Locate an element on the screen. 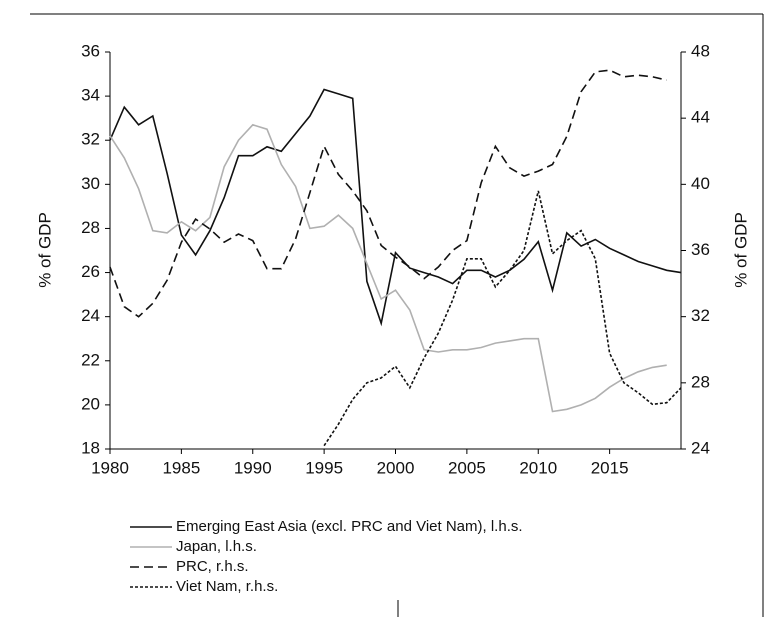 The image size is (764, 617). y2-axis-title: % of GDP is located at coordinates (740, 250).